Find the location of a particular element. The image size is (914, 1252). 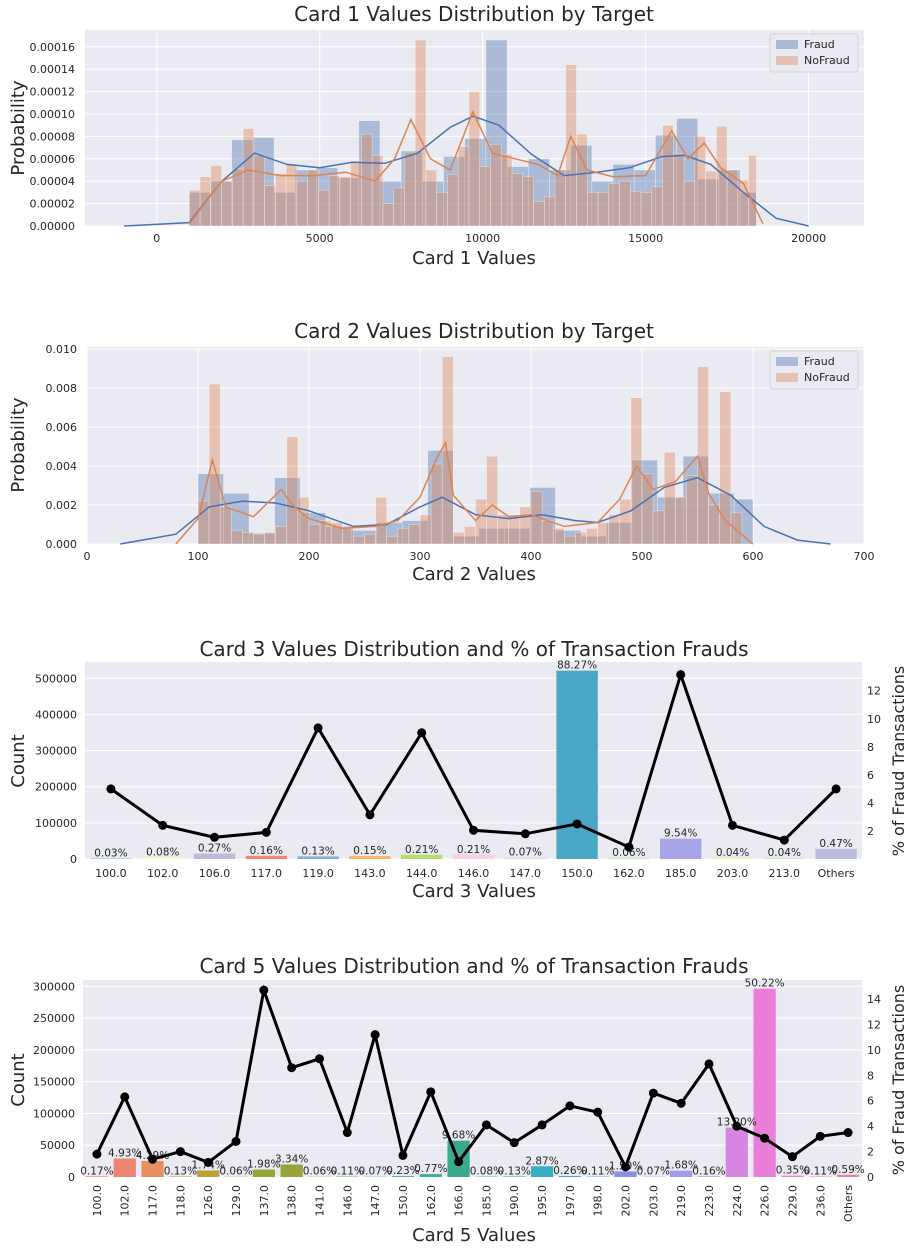

legend-label: NoFraud is located at coordinates (827, 60).